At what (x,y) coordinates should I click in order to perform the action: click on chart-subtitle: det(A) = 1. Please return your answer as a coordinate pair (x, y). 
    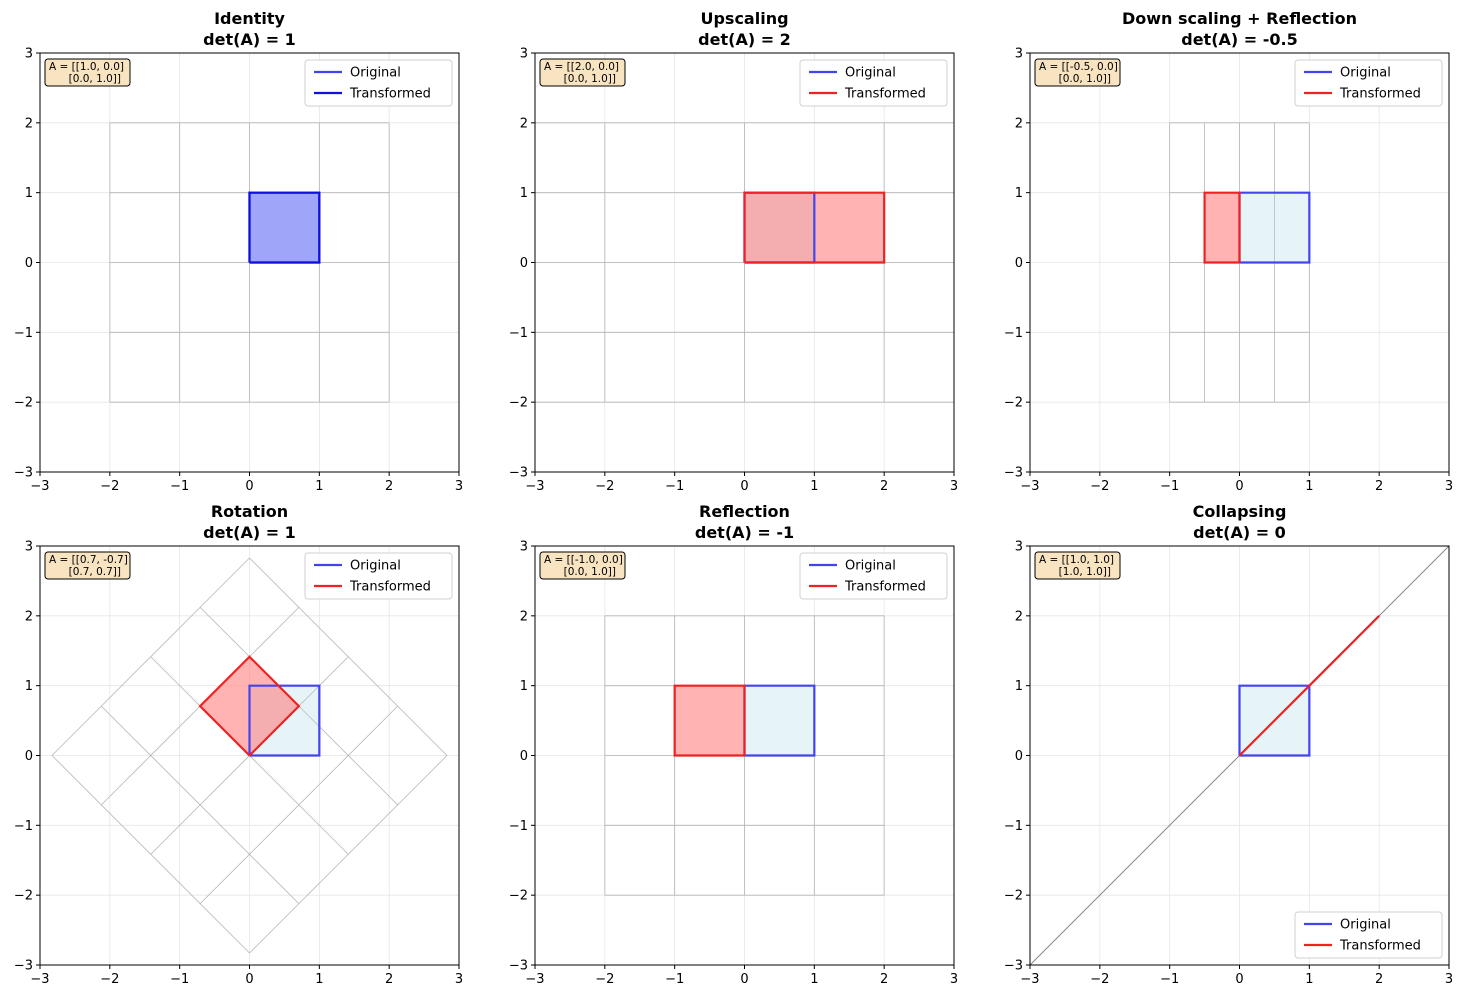
    Looking at the image, I should click on (249, 532).